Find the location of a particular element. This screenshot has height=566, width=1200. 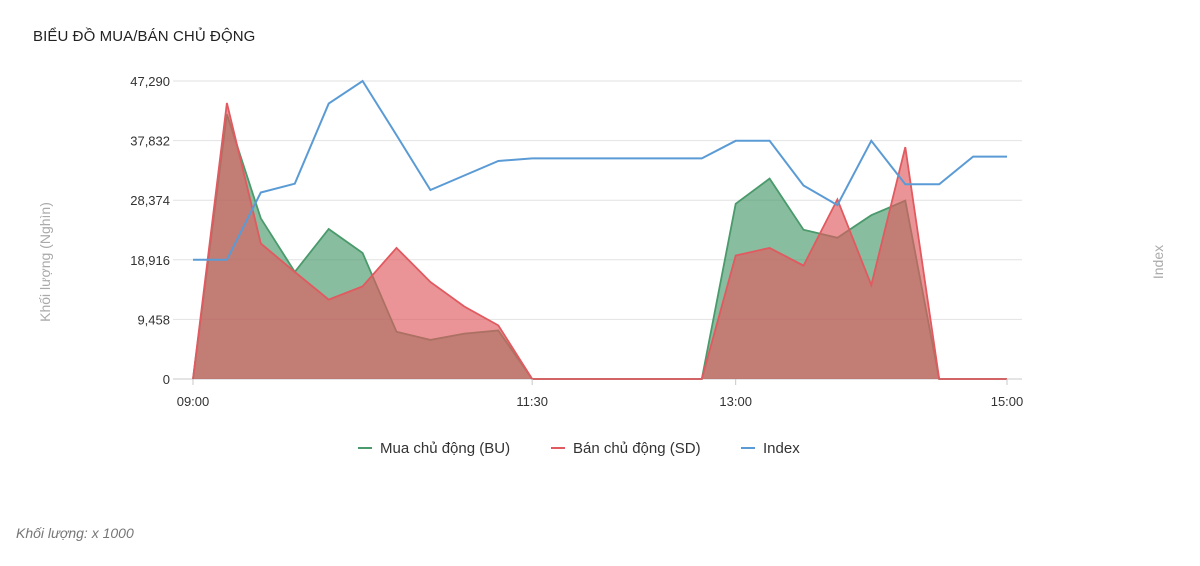

x-tick-label: 15:00 is located at coordinates (1007, 401).